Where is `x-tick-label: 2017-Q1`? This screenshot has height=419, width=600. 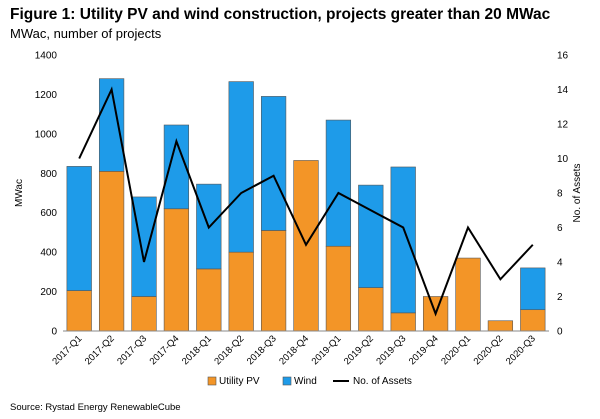 x-tick-label: 2017-Q1 is located at coordinates (67, 350).